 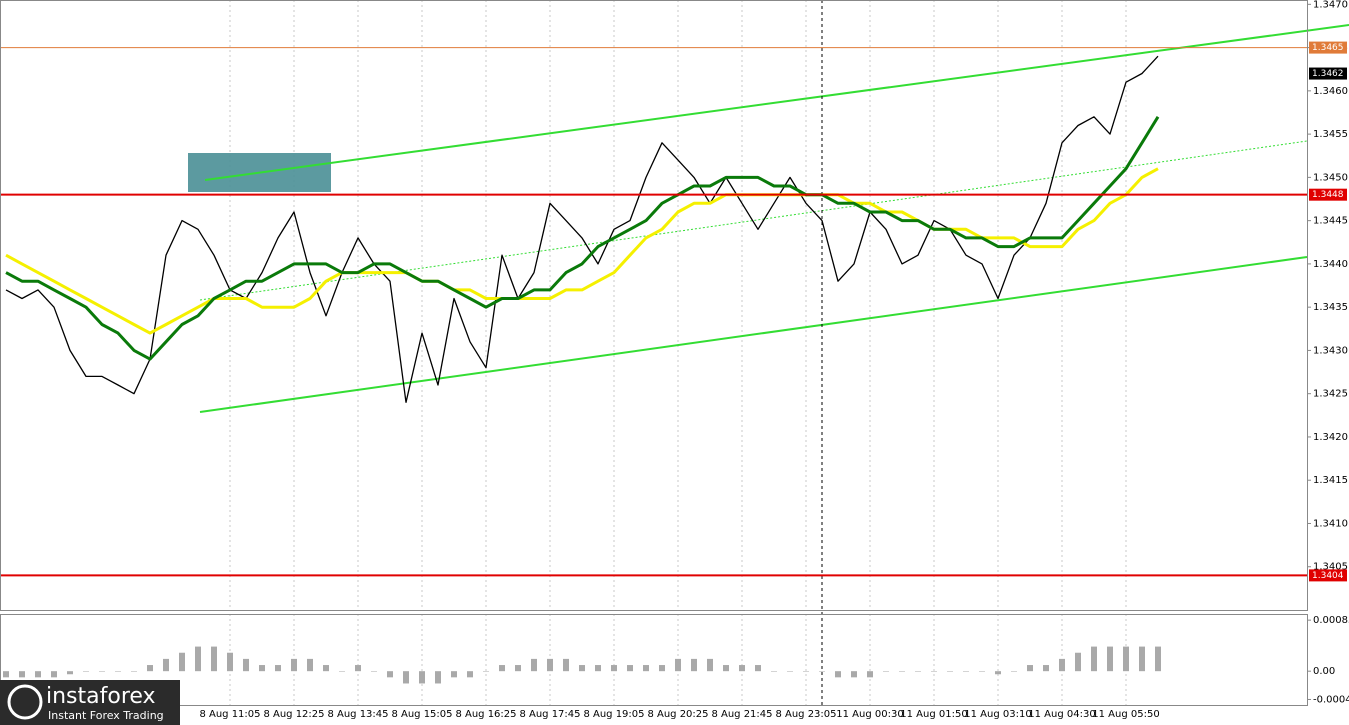 I want to click on y-tick-label: 1.3410, so click(x=1330, y=523).